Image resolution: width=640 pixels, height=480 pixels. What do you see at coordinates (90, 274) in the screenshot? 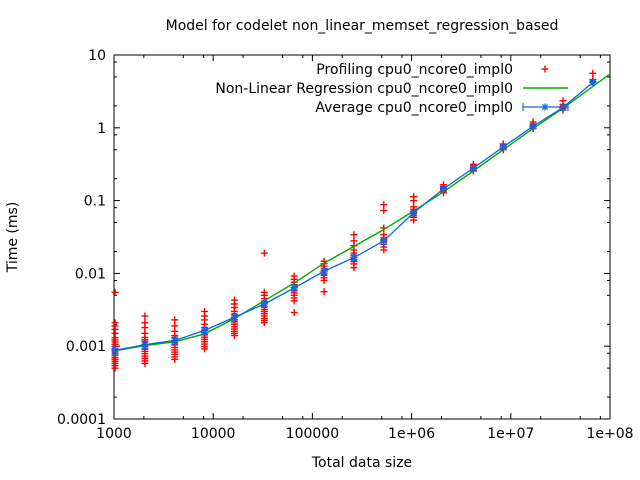
I see `y-tick-label: 0.01` at bounding box center [90, 274].